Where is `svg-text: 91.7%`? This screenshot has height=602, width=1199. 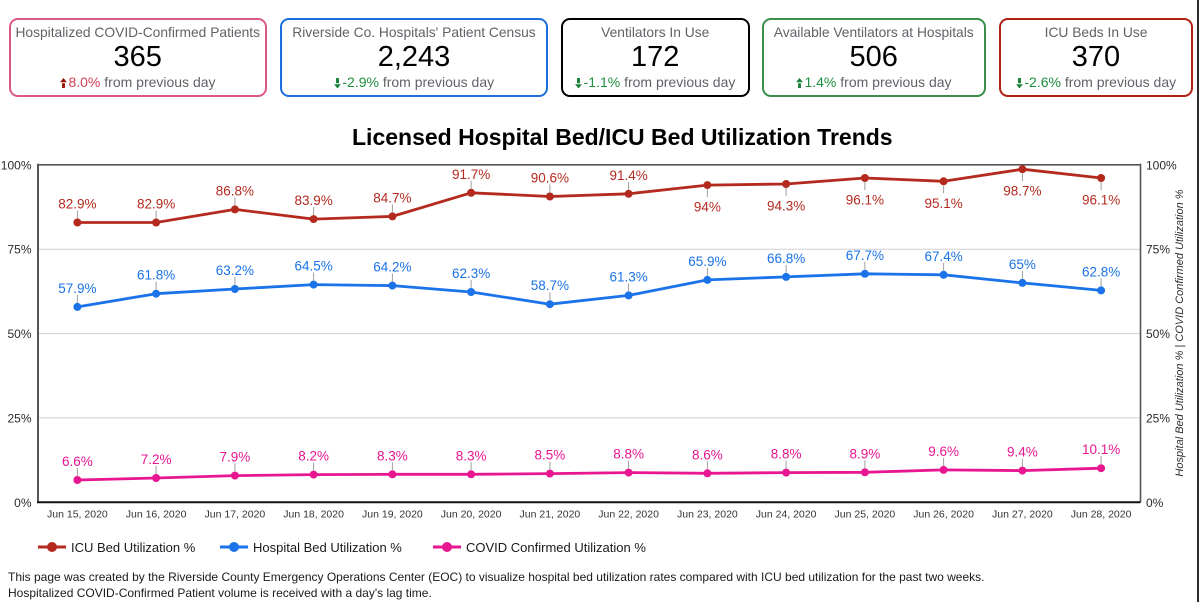
svg-text: 91.7% is located at coordinates (471, 174).